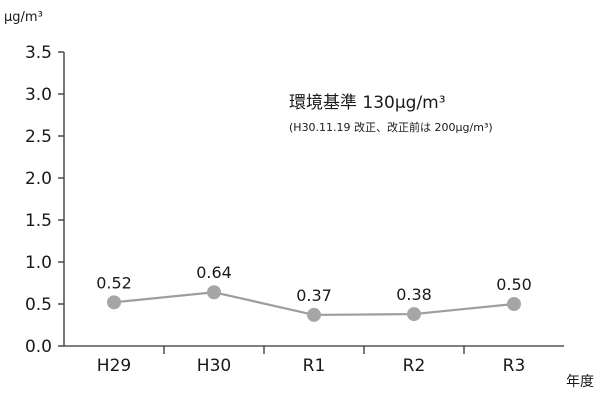 The height and width of the screenshot is (394, 601). Describe the element at coordinates (38, 305) in the screenshot. I see `y-tick-label: 0.5` at that location.